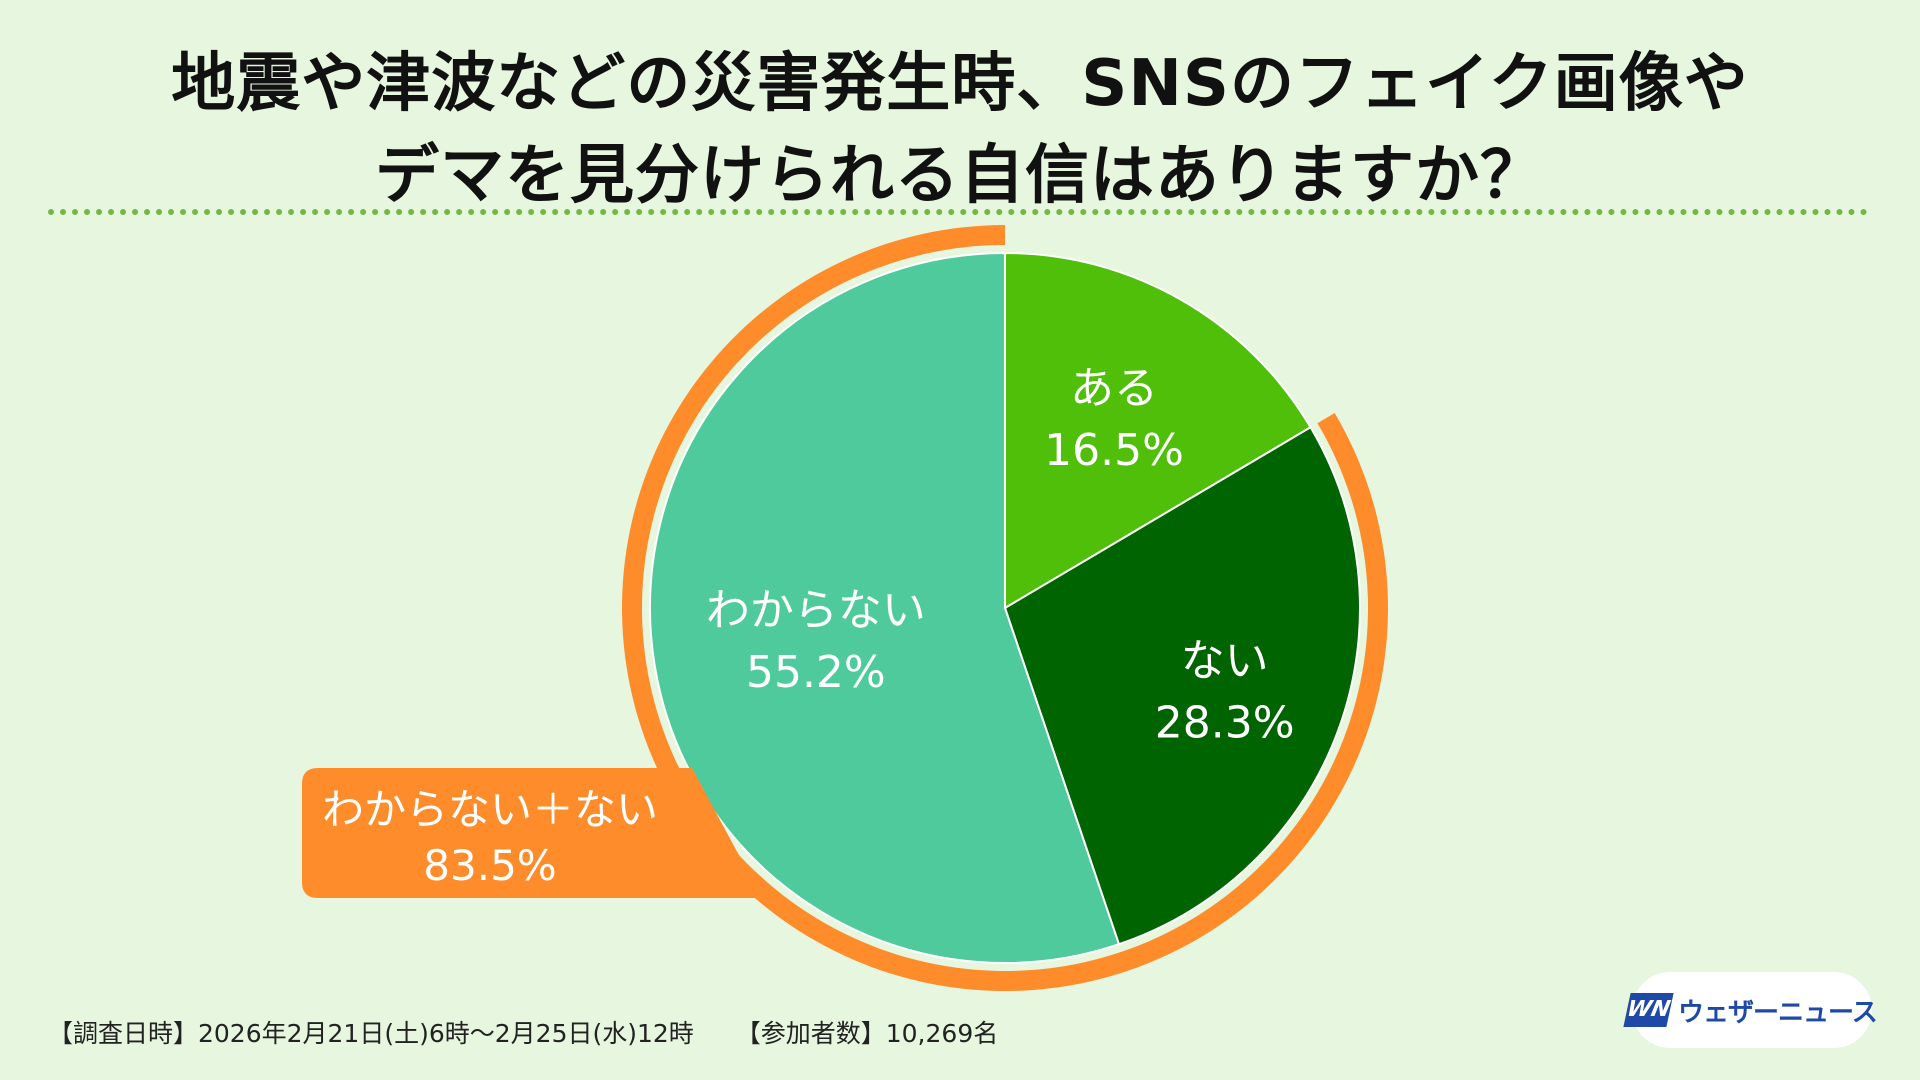  I want to click on highlight-label: わからない＋ない, so click(490, 809).